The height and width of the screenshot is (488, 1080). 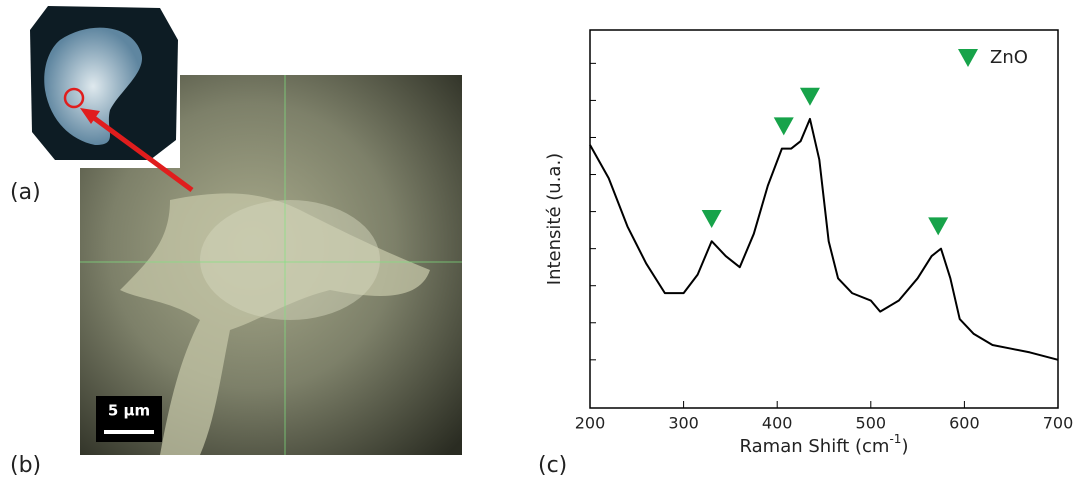 I want to click on panel-label: (b), so click(x=25, y=465).